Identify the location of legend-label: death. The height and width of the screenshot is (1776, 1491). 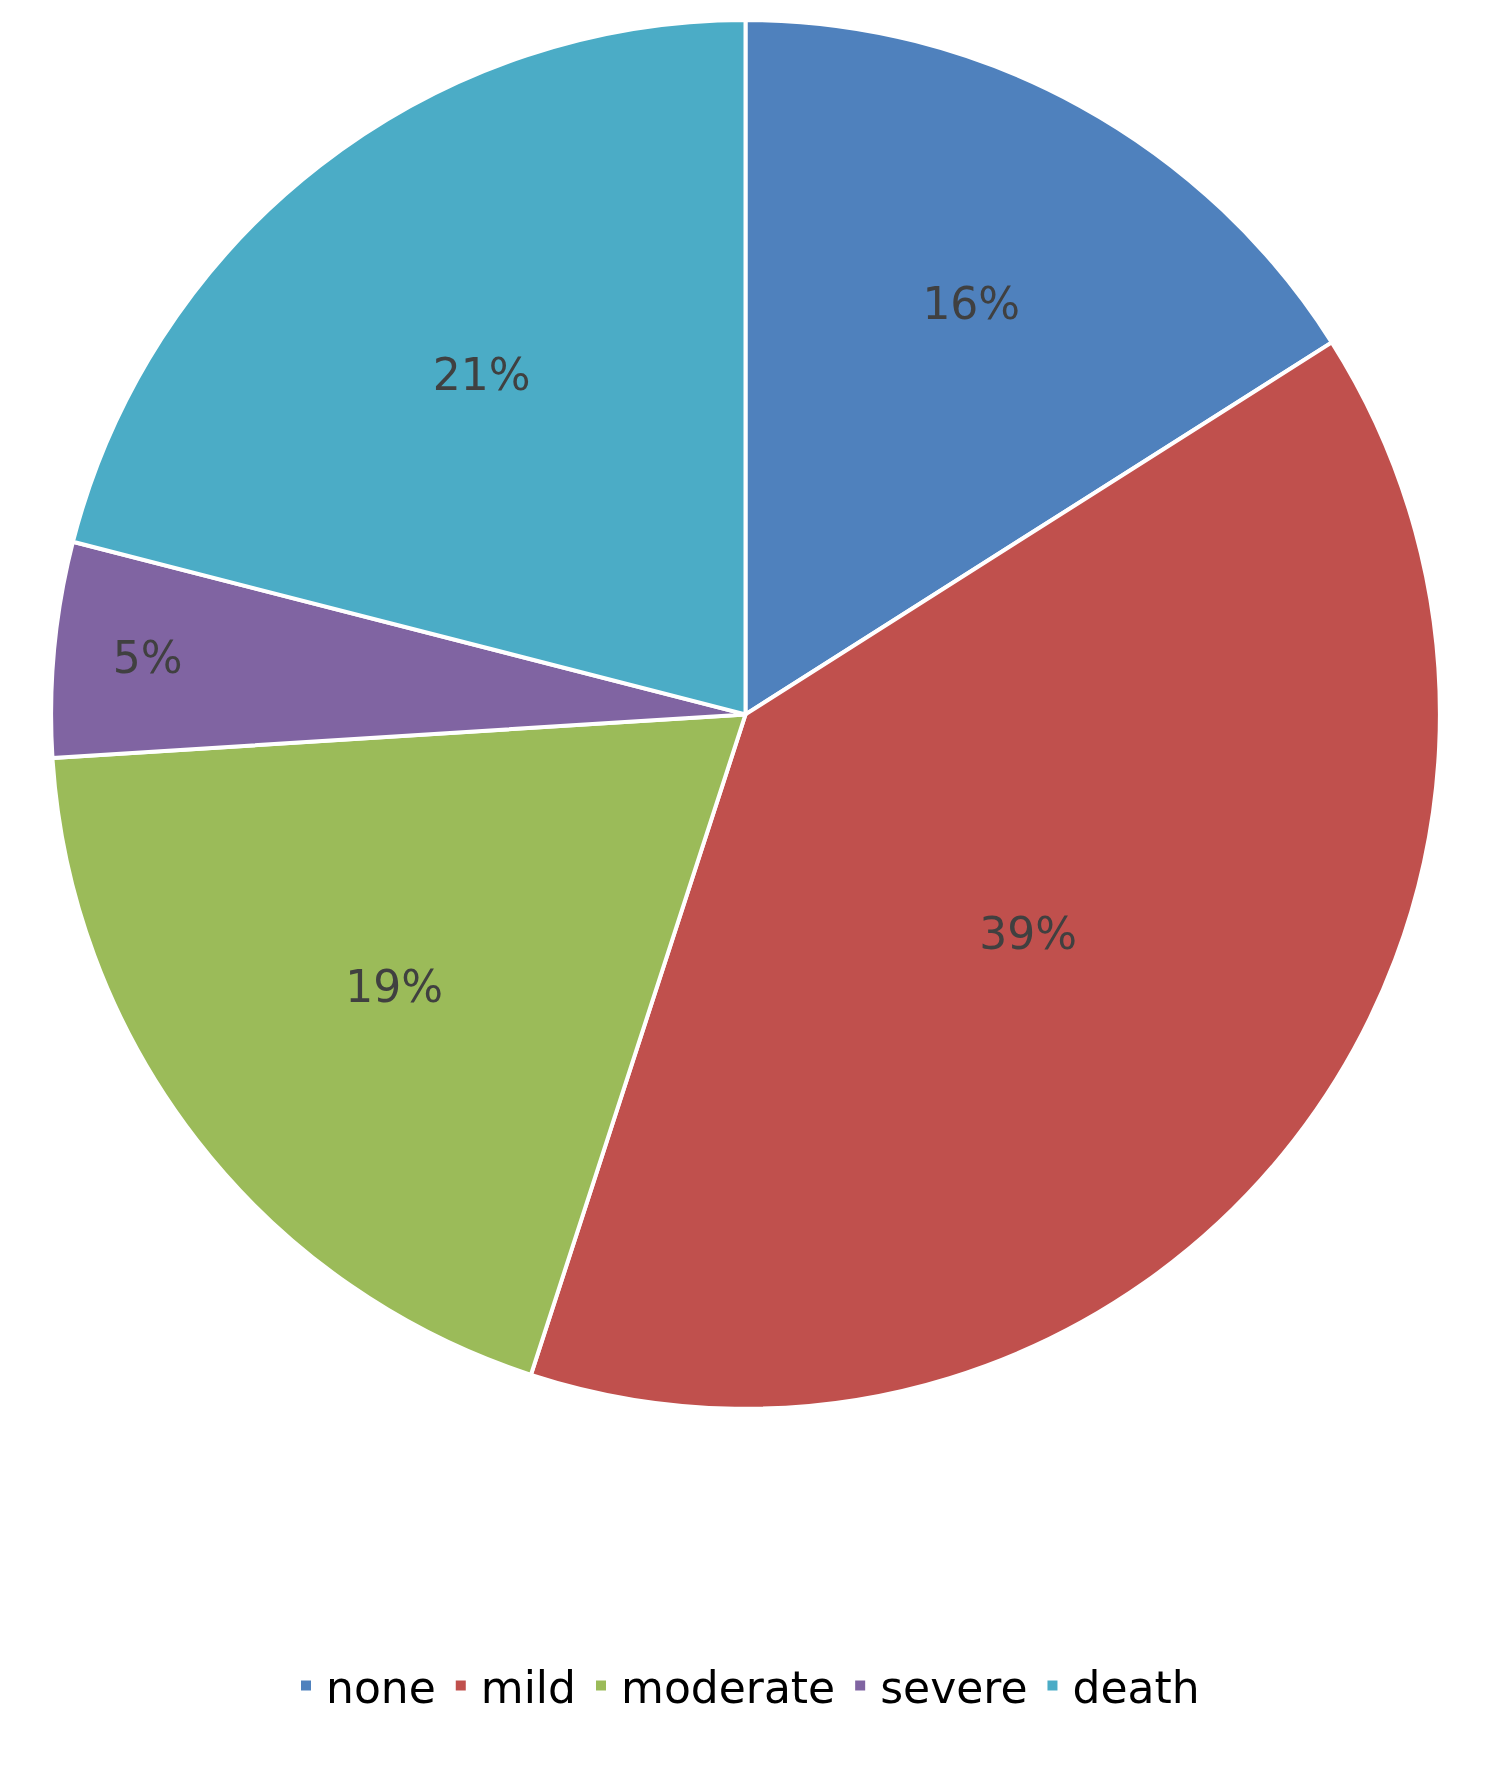
(1136, 1687).